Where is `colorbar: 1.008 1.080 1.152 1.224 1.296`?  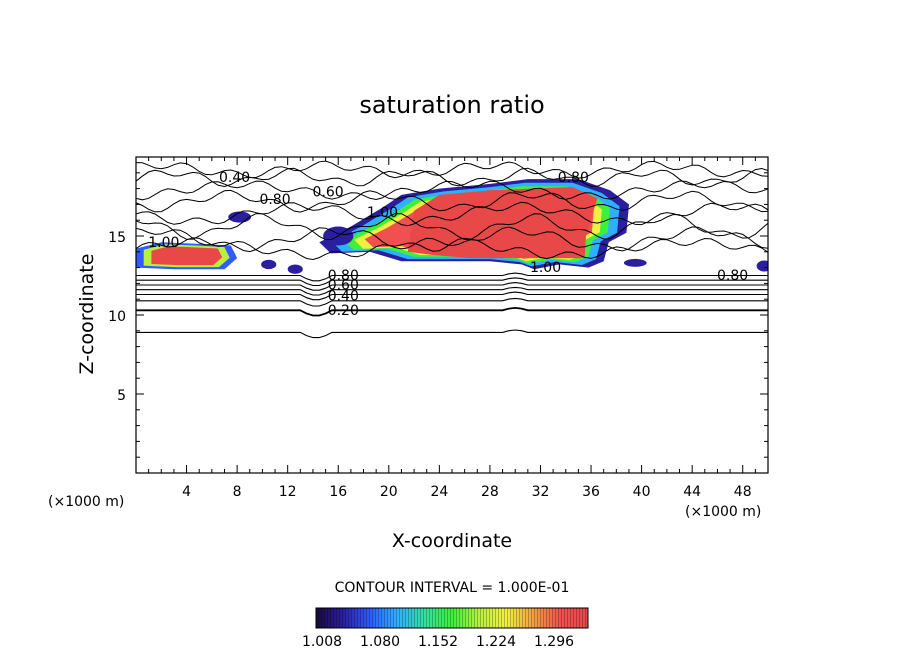
colorbar: 1.008 1.080 1.152 1.224 1.296 is located at coordinates (445, 628).